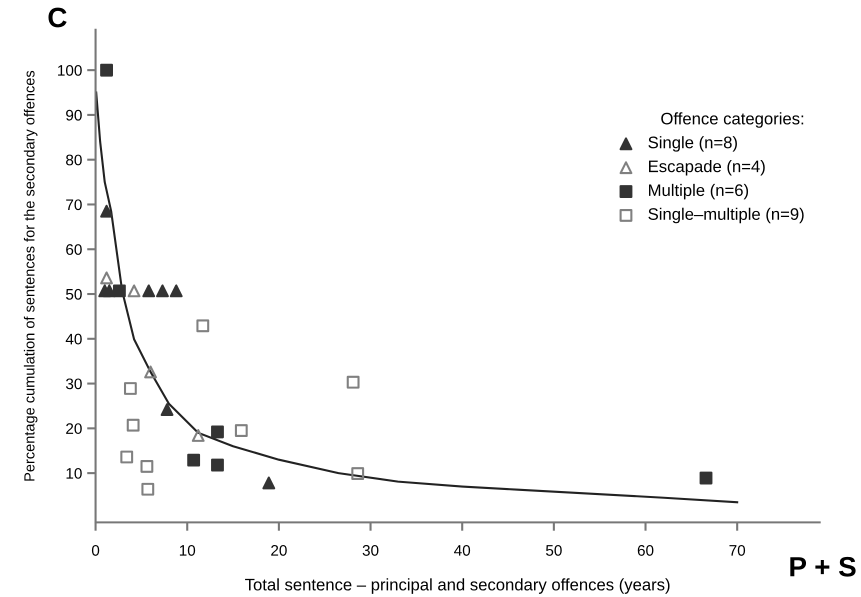 The height and width of the screenshot is (597, 861). Describe the element at coordinates (74, 473) in the screenshot. I see `y-tick-label: 10` at that location.